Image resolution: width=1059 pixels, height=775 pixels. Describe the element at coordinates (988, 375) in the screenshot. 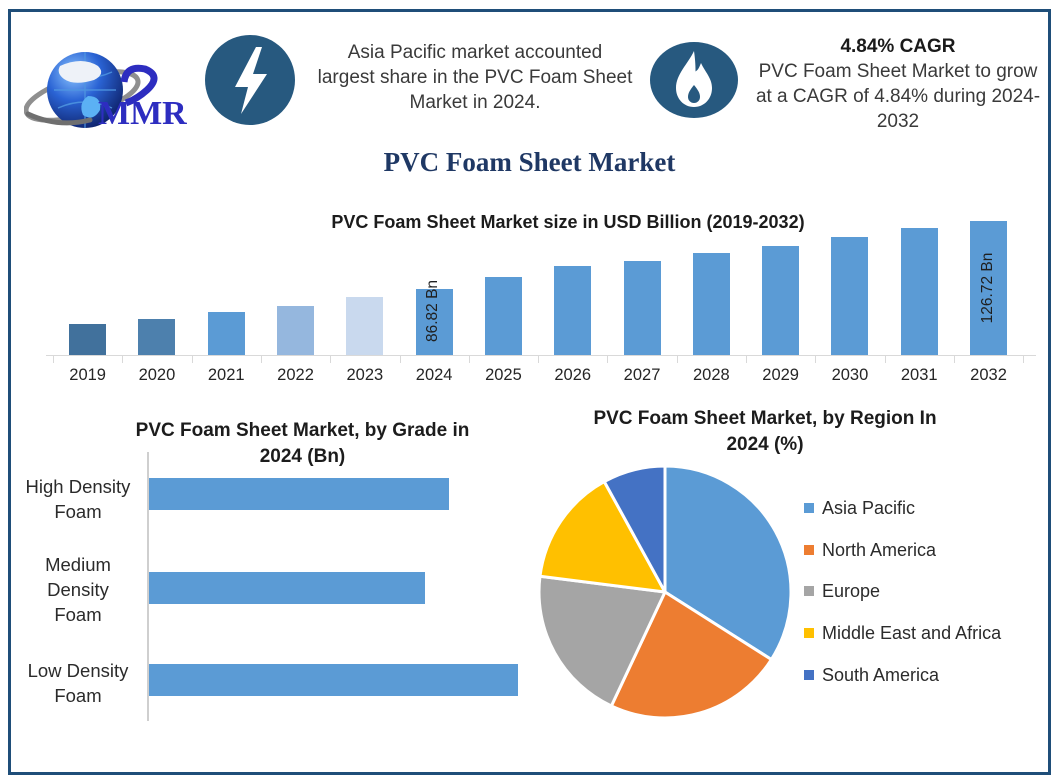

I see `x-tick-label-2032: 2032` at that location.